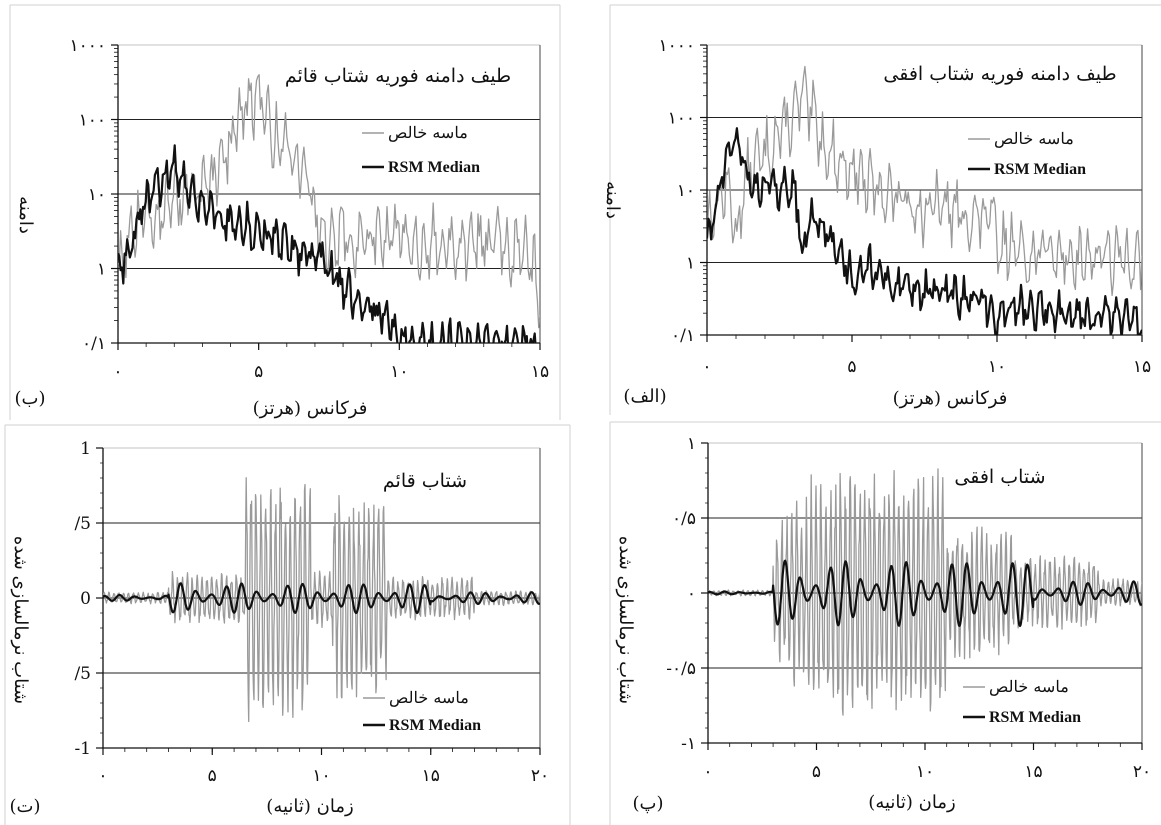 Image resolution: width=1161 pixels, height=825 pixels. Describe the element at coordinates (999, 74) in the screenshot. I see `chart-title: طیف دامنه فوریه شتاب افقی` at that location.